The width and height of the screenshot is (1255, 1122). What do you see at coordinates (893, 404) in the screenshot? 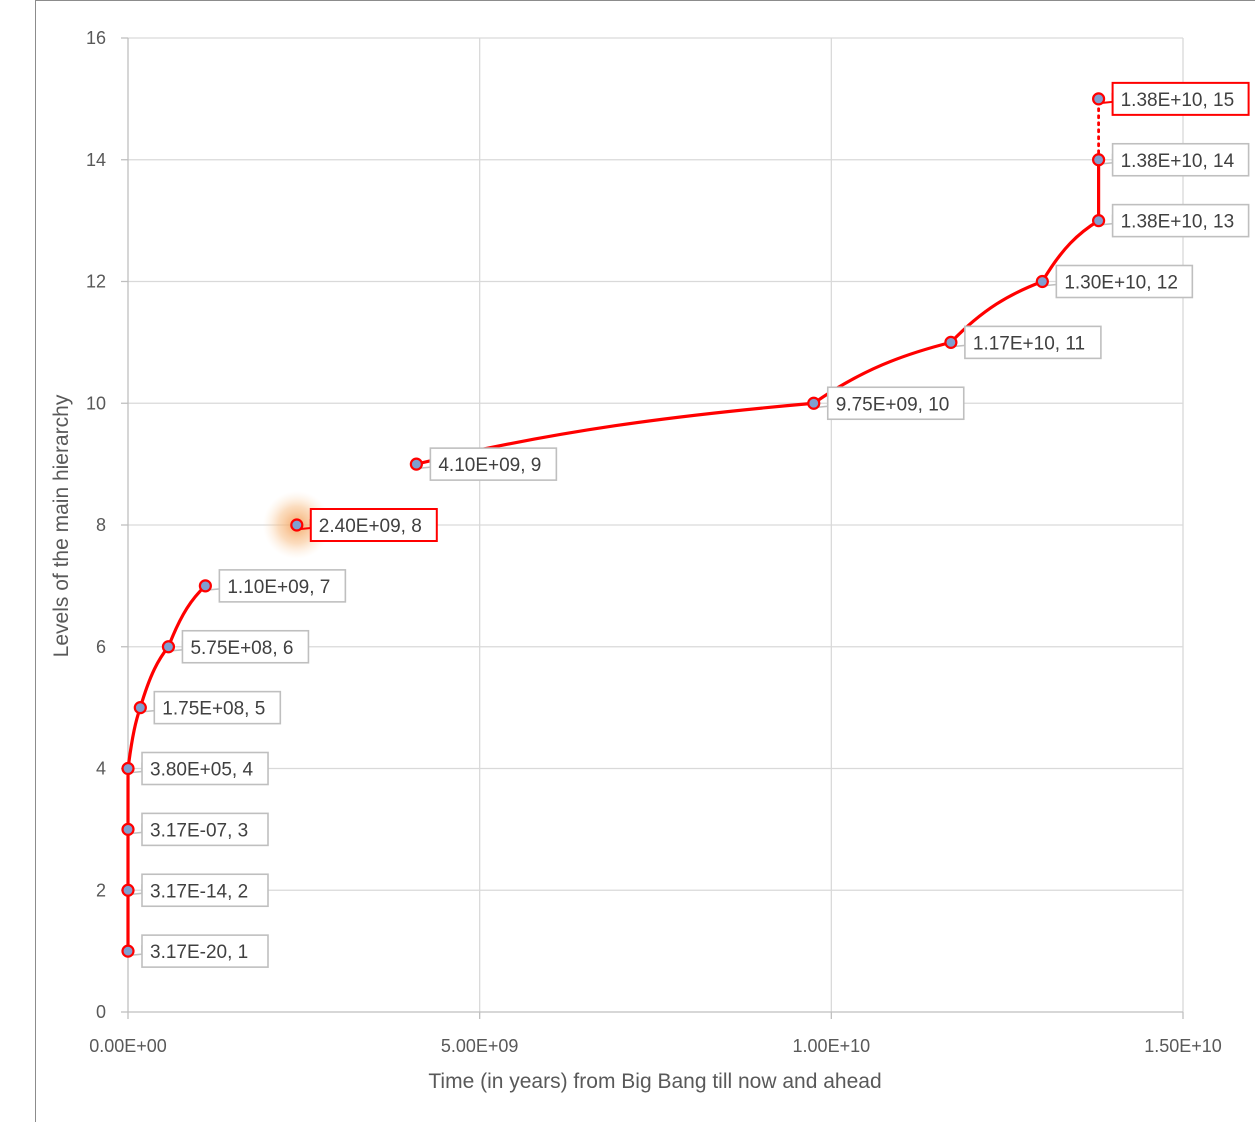
I see `data-label: 9.75E+09, 10` at bounding box center [893, 404].